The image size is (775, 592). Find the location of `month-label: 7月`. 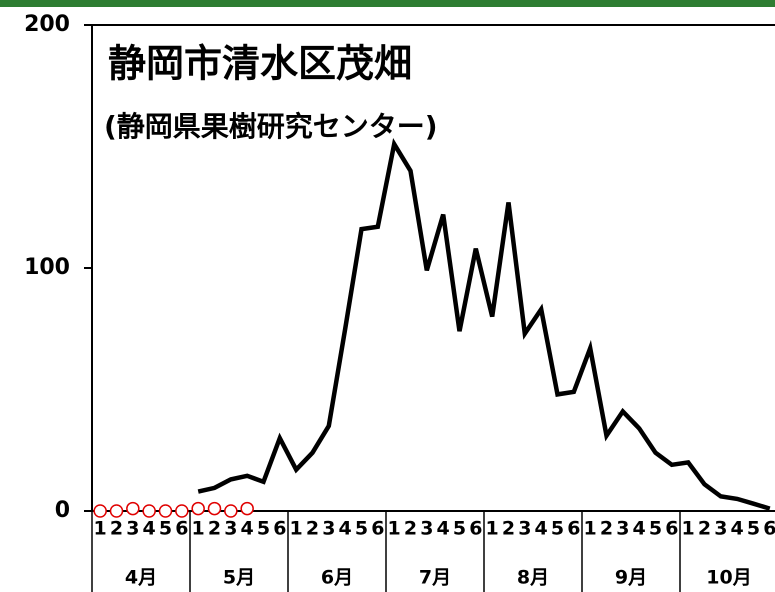

month-label: 7月 is located at coordinates (435, 578).